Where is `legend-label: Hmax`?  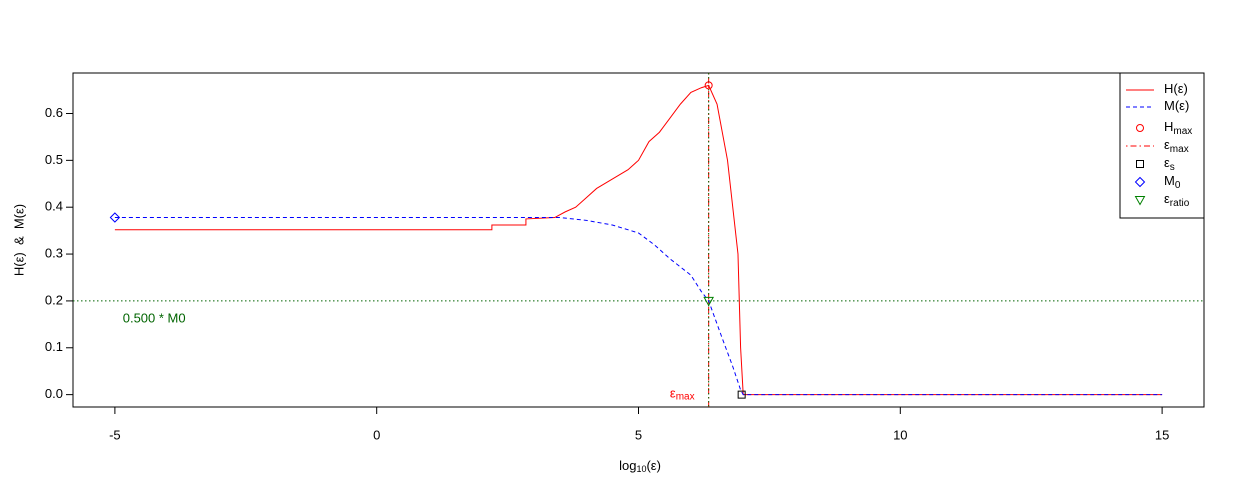 legend-label: Hmax is located at coordinates (1178, 127).